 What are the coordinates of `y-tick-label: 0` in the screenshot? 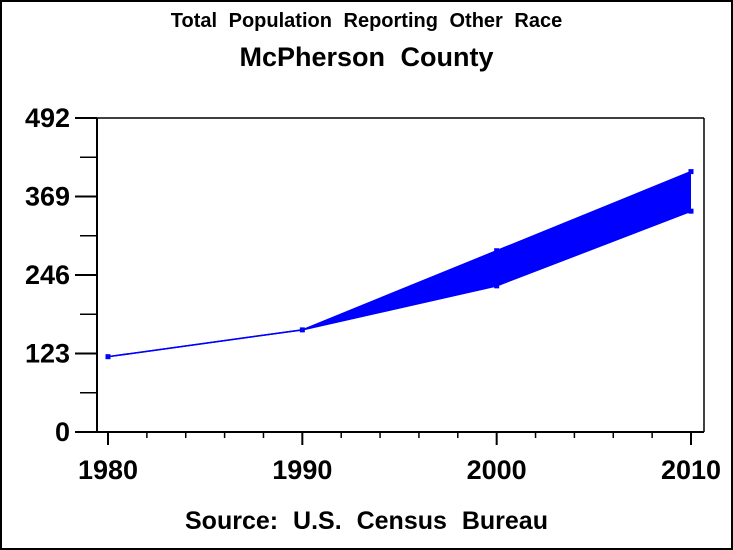 It's located at (62, 432).